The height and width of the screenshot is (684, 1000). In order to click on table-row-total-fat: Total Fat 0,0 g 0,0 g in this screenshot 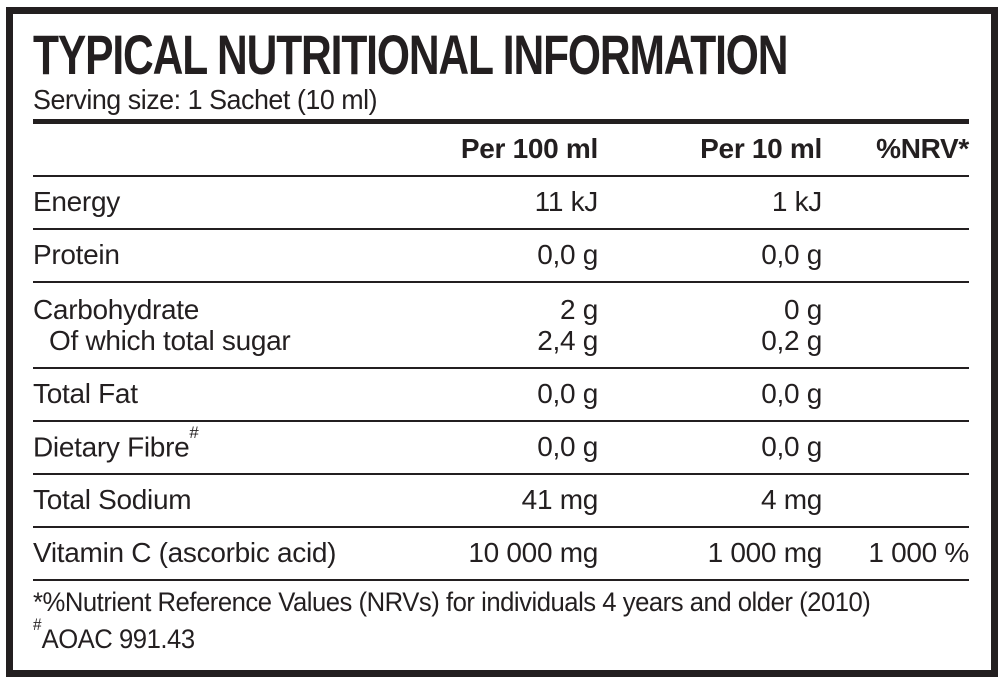, I will do `click(501, 394)`.